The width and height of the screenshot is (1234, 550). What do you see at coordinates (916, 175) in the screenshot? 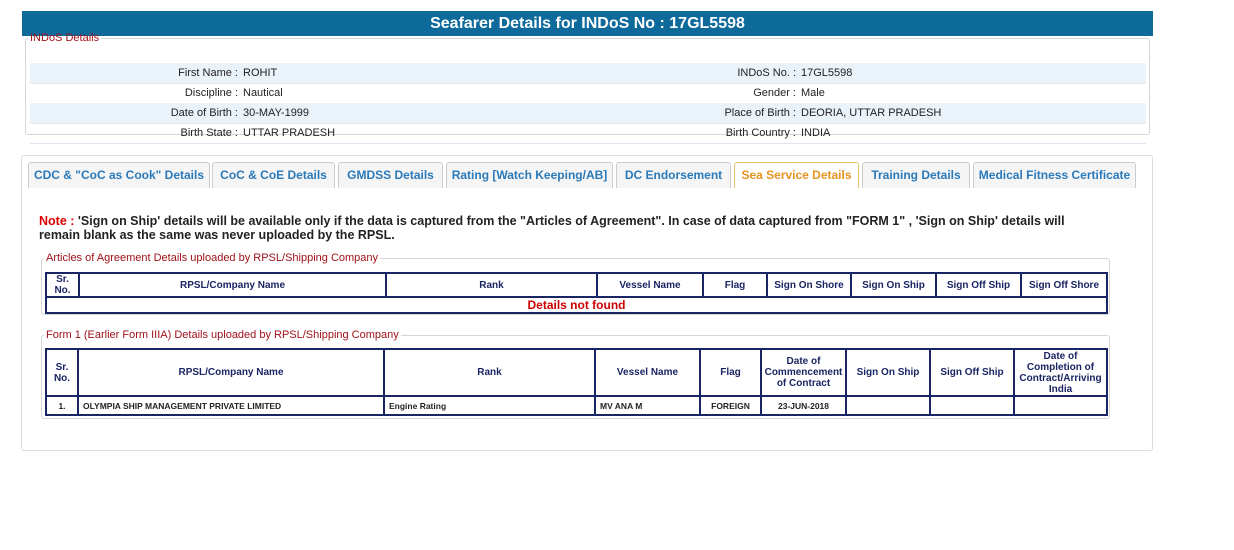
I see `tab: Training Details` at bounding box center [916, 175].